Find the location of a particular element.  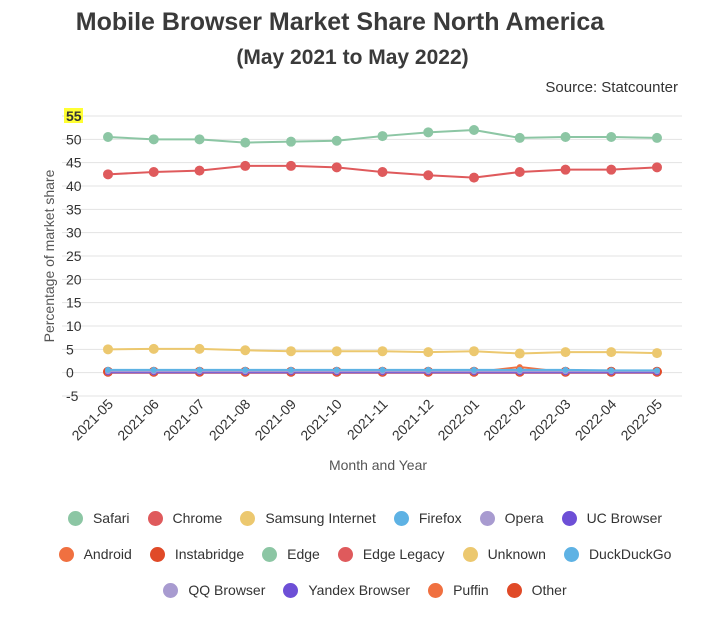

legend-item: Yandex Browser is located at coordinates (346, 590).